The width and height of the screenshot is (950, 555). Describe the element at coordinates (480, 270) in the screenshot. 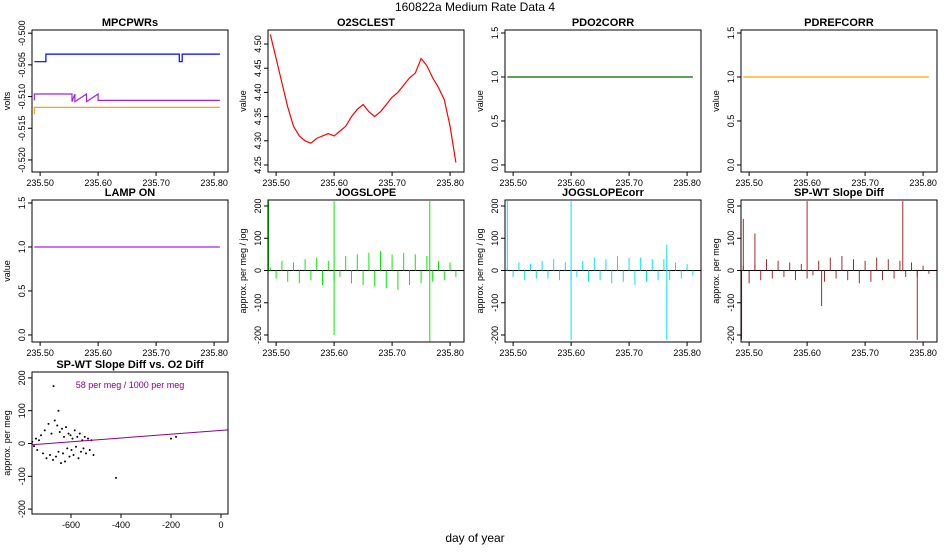

I see `y-axis-label: approx. per meg / jog` at that location.